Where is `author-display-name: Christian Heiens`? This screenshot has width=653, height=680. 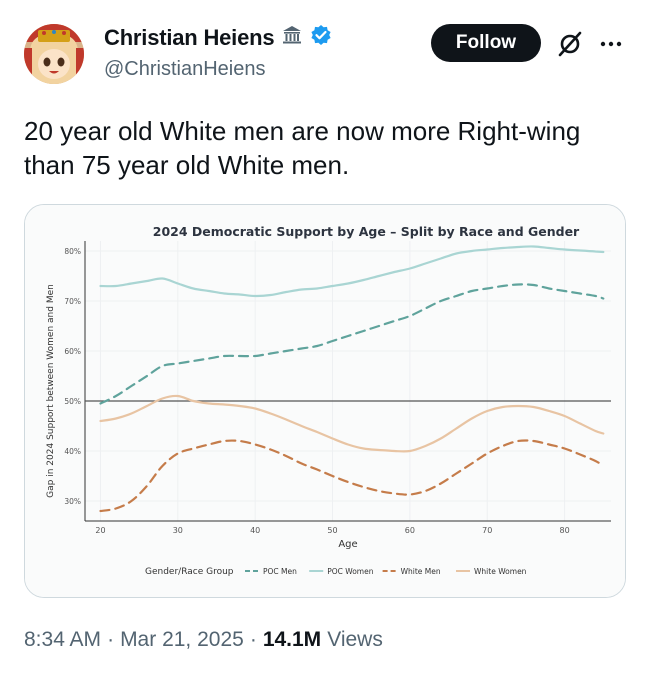
author-display-name: Christian Heiens is located at coordinates (189, 37).